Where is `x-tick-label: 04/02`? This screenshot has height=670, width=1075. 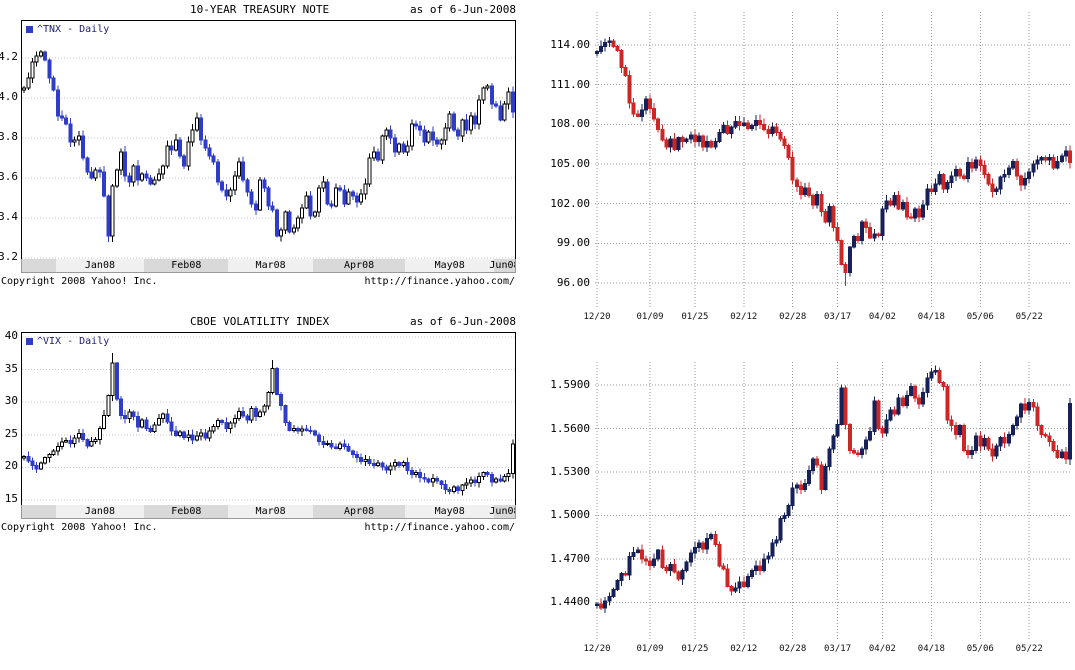
x-tick-label: 04/02 is located at coordinates (882, 317).